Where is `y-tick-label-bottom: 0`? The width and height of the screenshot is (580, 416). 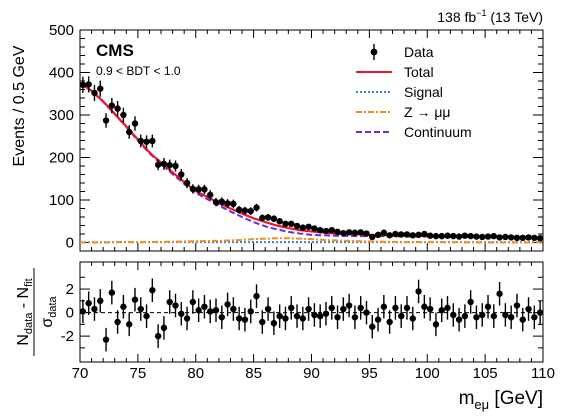 y-tick-label-bottom: 0 is located at coordinates (70, 313).